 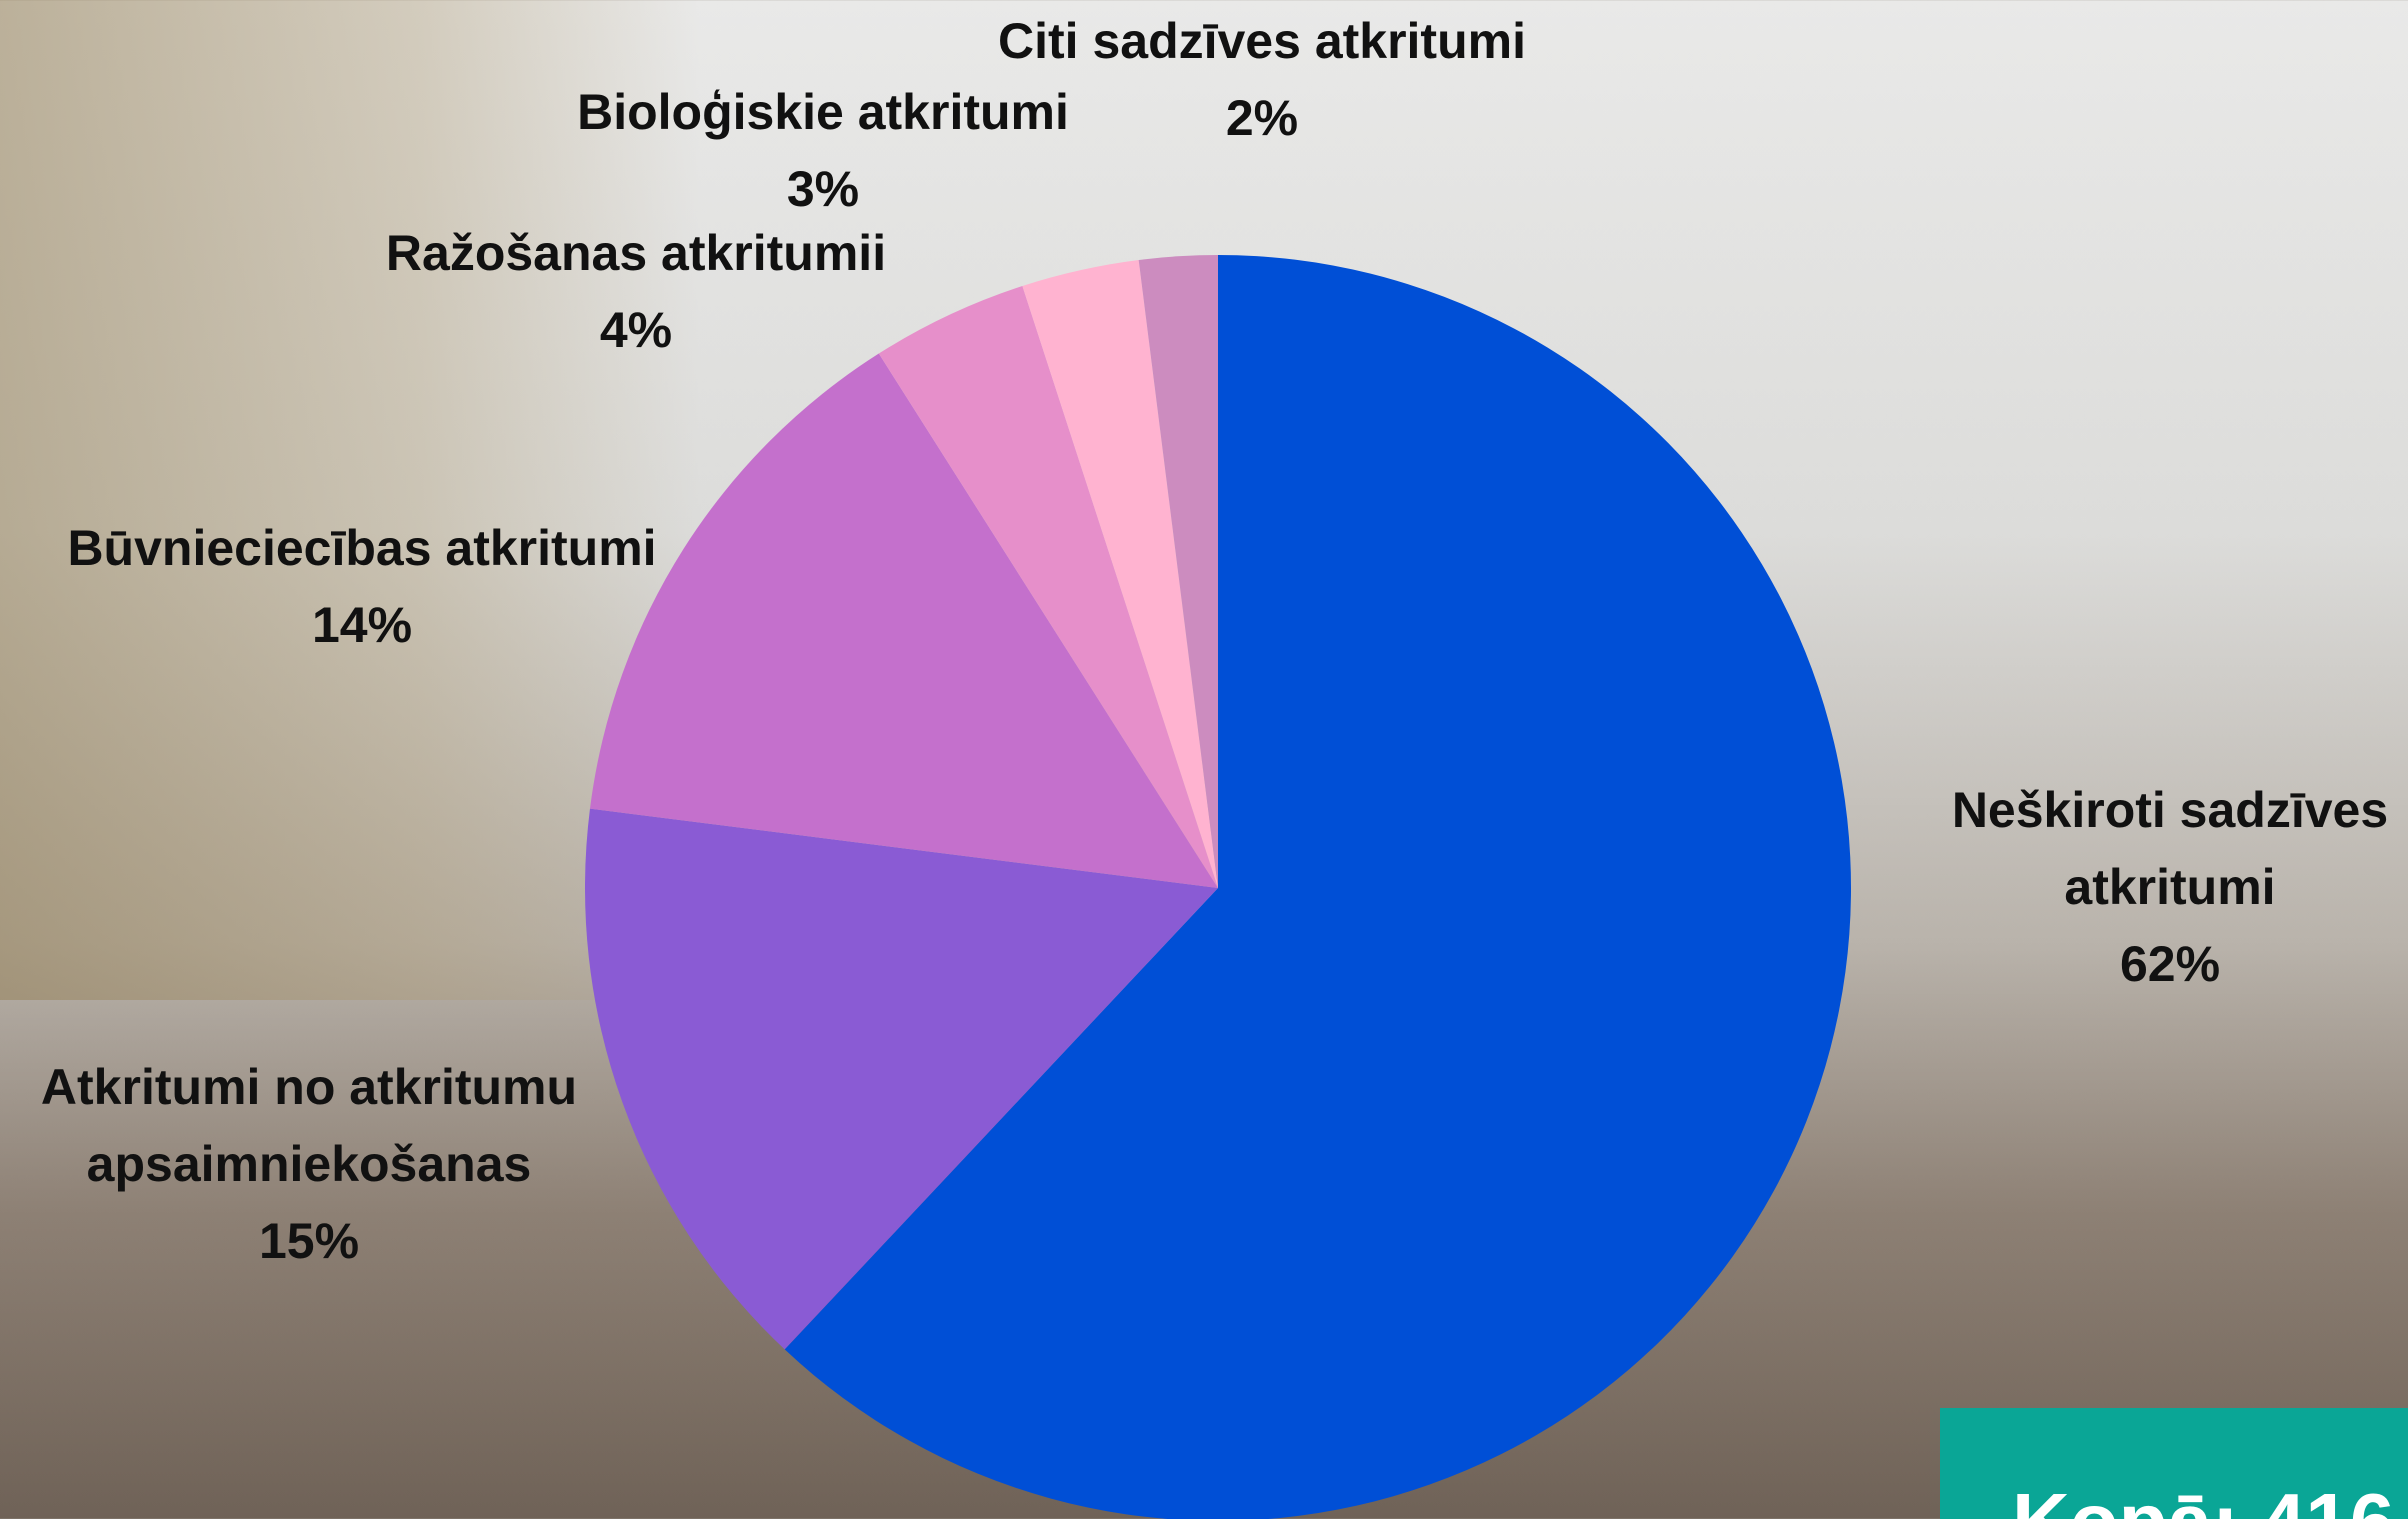 What do you see at coordinates (362, 548) in the screenshot?
I see `category-name: Būvnieciecības atkritumi` at bounding box center [362, 548].